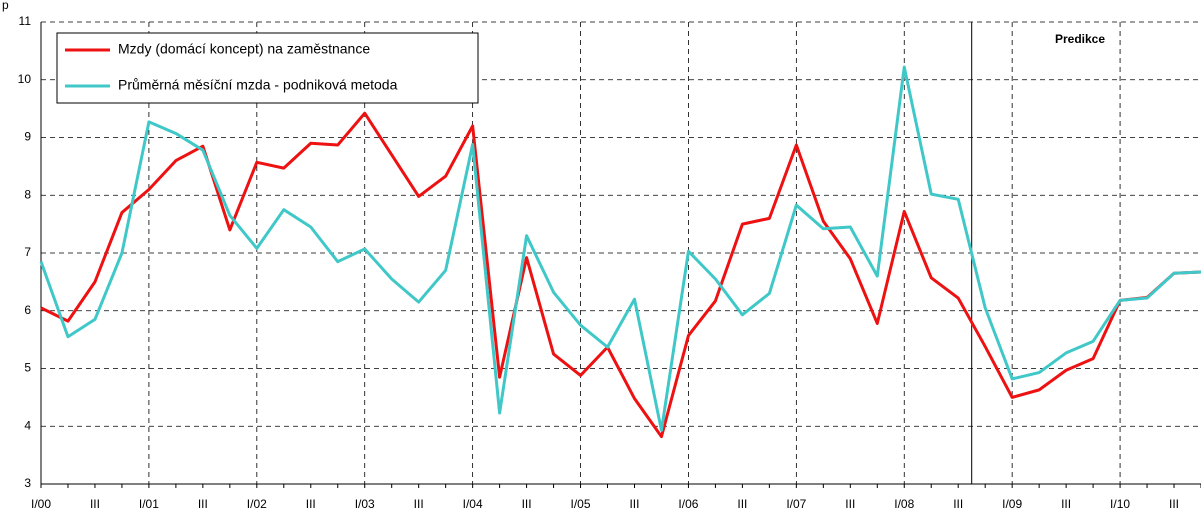 This screenshot has width=1201, height=520. I want to click on y-tick-label: 4, so click(27, 425).